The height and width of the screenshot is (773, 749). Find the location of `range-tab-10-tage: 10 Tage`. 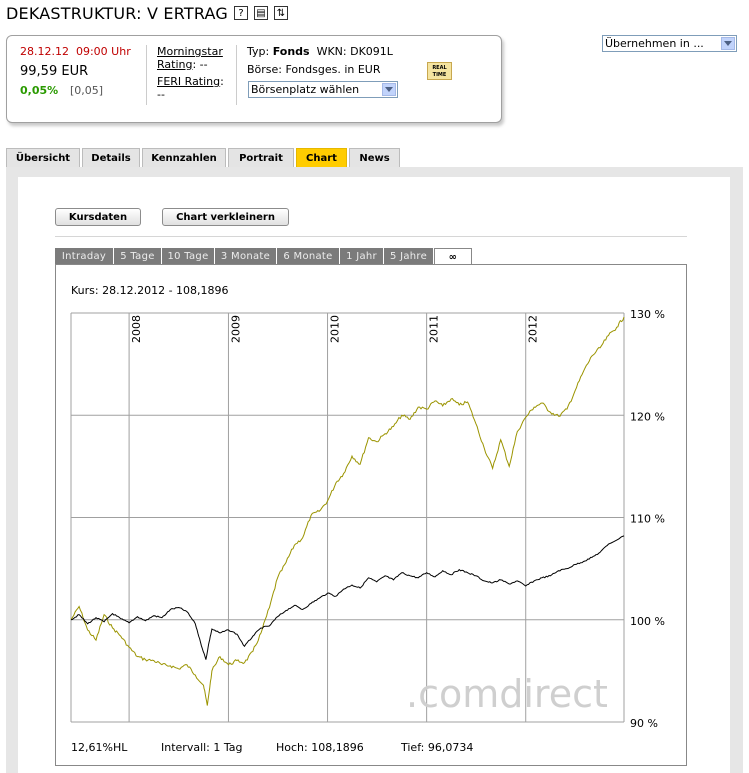

range-tab-10-tage: 10 Tage is located at coordinates (188, 256).